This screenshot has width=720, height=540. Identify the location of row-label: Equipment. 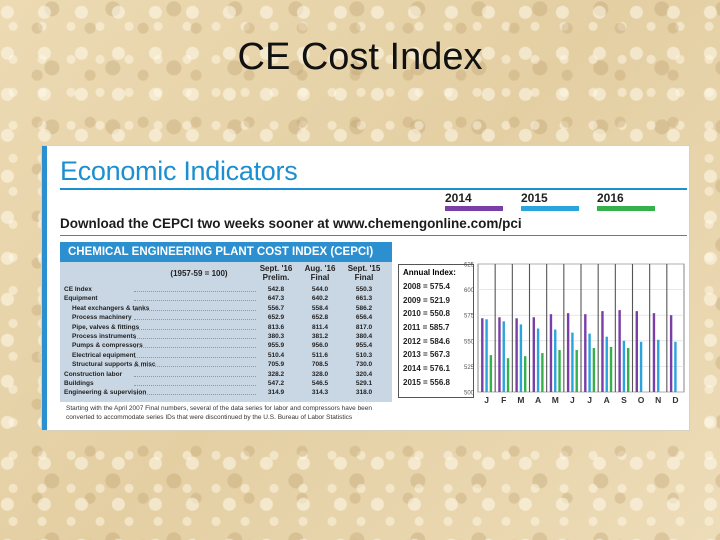
(81, 299).